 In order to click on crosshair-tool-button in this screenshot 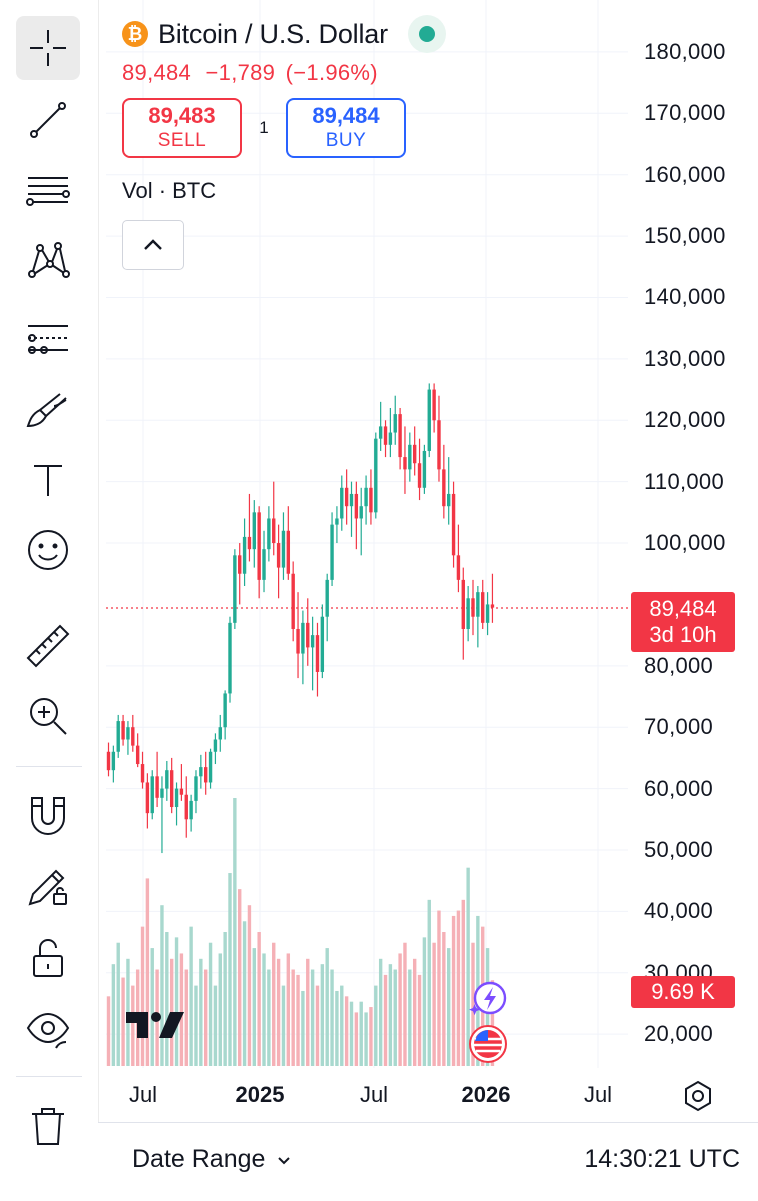, I will do `click(48, 48)`.